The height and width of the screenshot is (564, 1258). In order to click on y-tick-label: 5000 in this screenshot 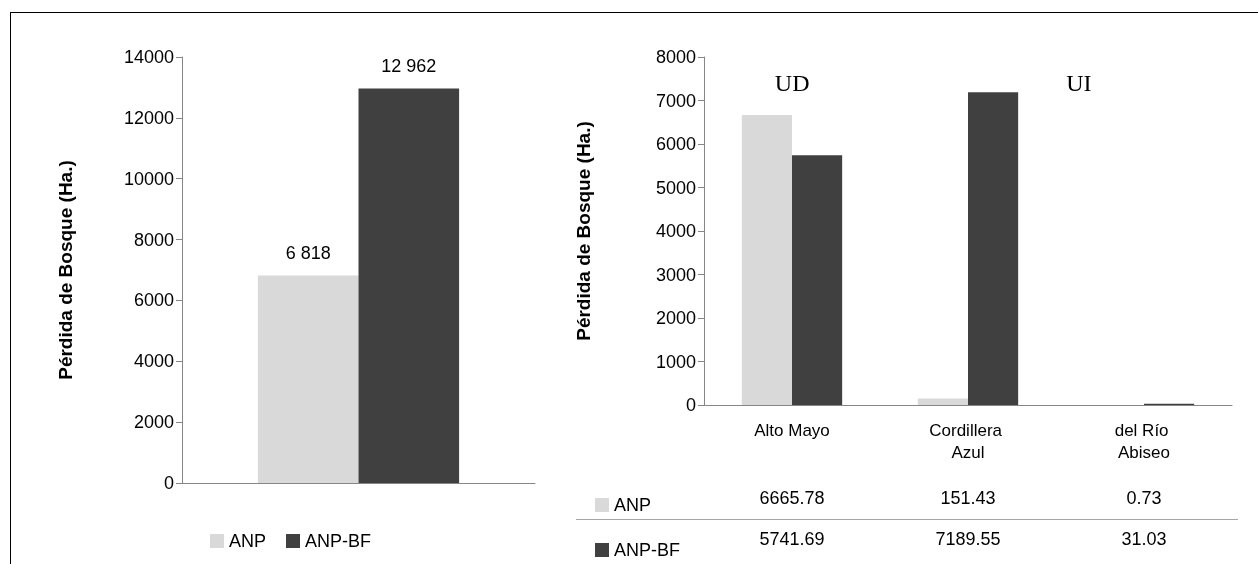, I will do `click(675, 187)`.